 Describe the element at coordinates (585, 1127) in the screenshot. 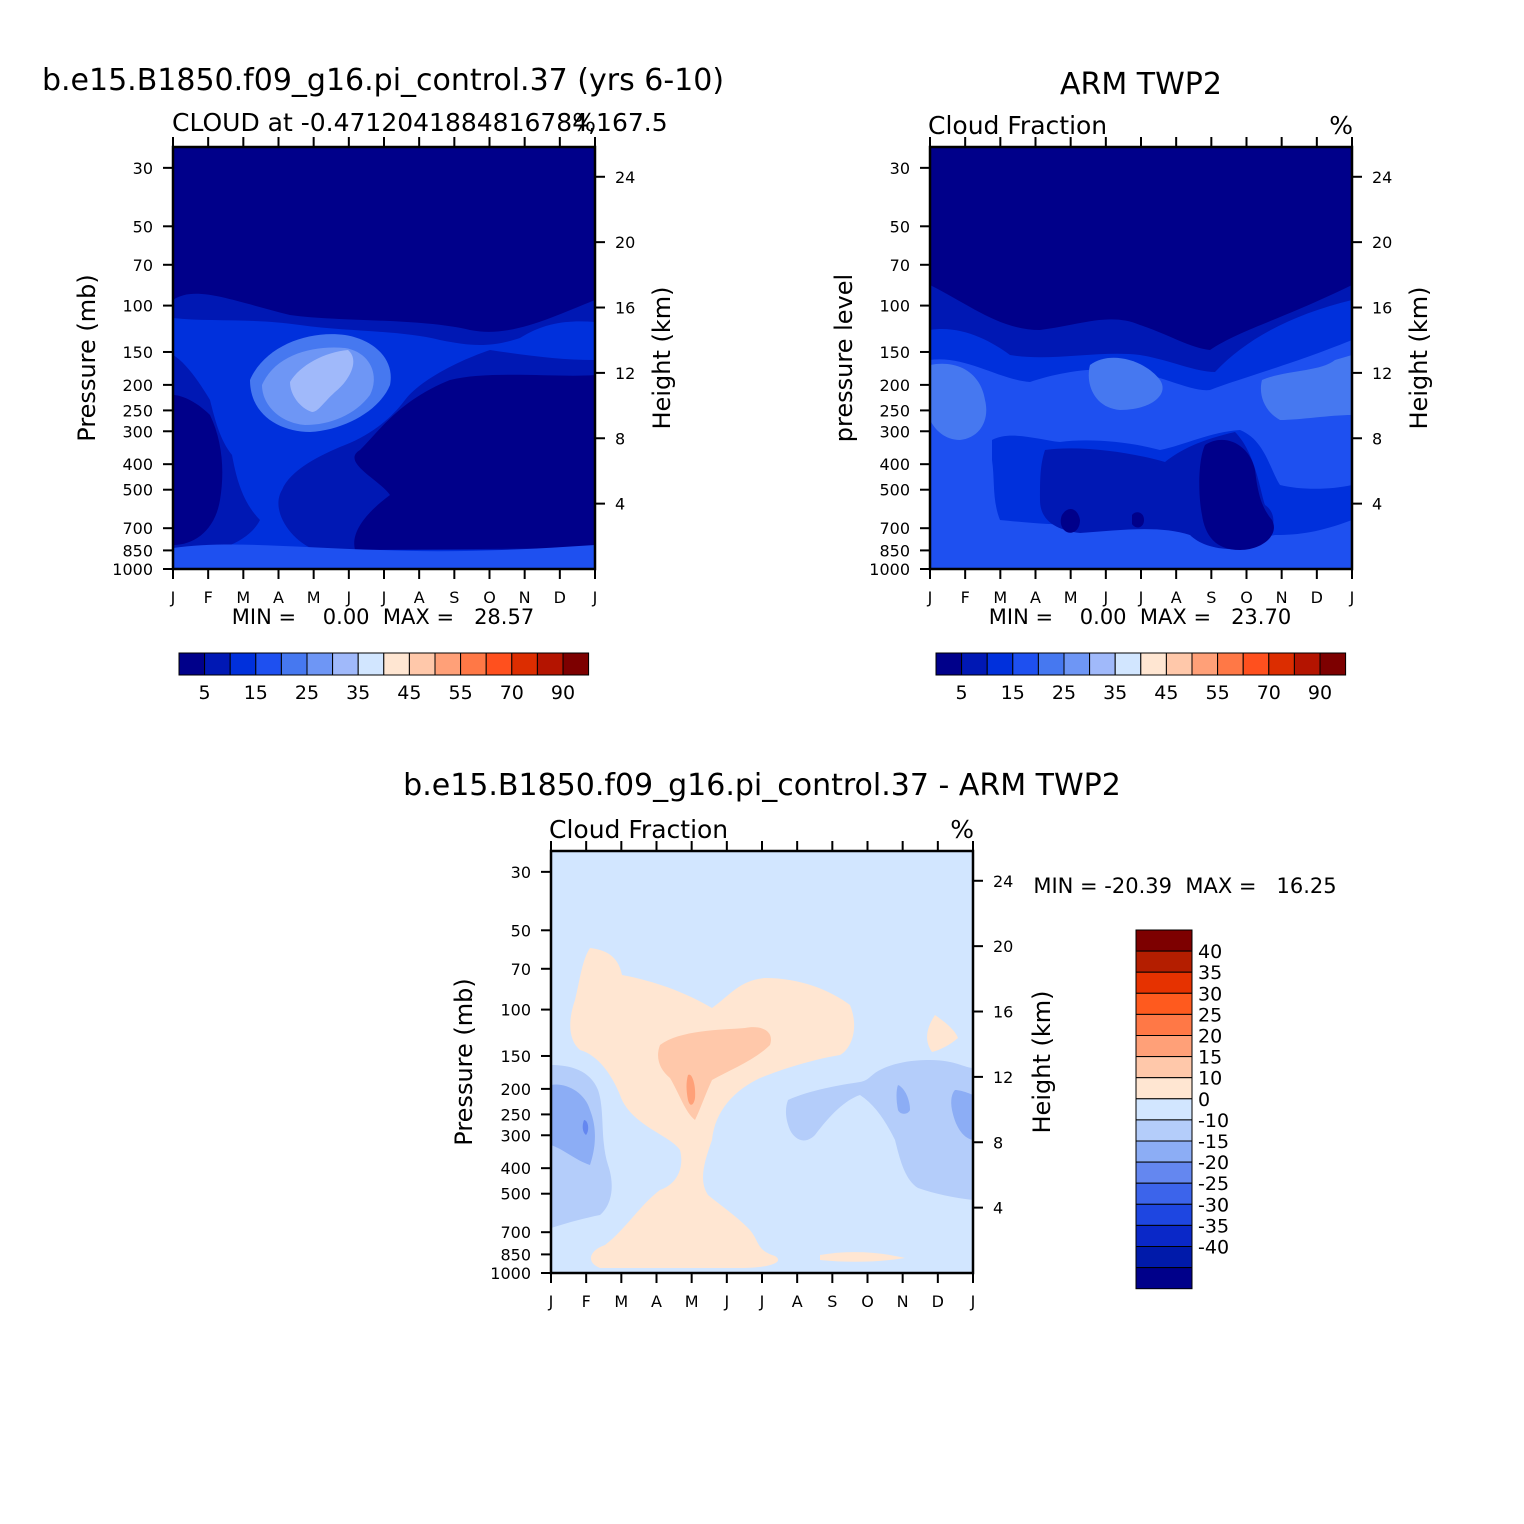

I see `diff-contour-neg20a` at that location.